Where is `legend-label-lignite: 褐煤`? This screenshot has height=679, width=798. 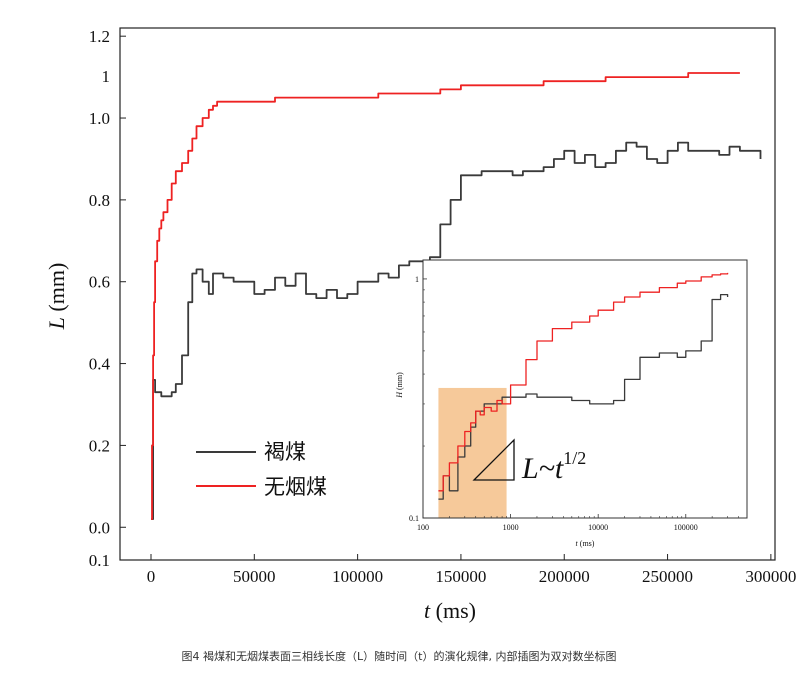
legend-label-lignite: 褐煤 is located at coordinates (285, 452).